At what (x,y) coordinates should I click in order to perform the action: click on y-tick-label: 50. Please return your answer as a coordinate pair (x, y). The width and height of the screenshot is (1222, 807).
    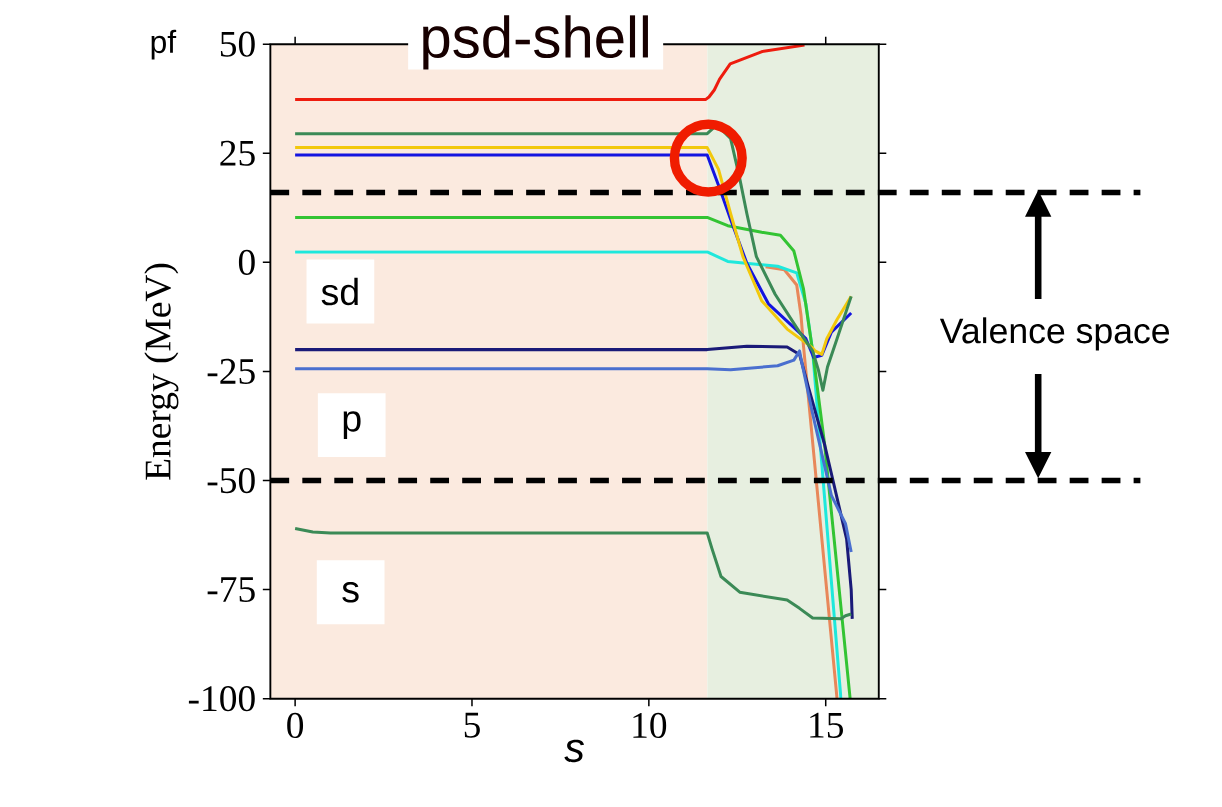
    Looking at the image, I should click on (237, 44).